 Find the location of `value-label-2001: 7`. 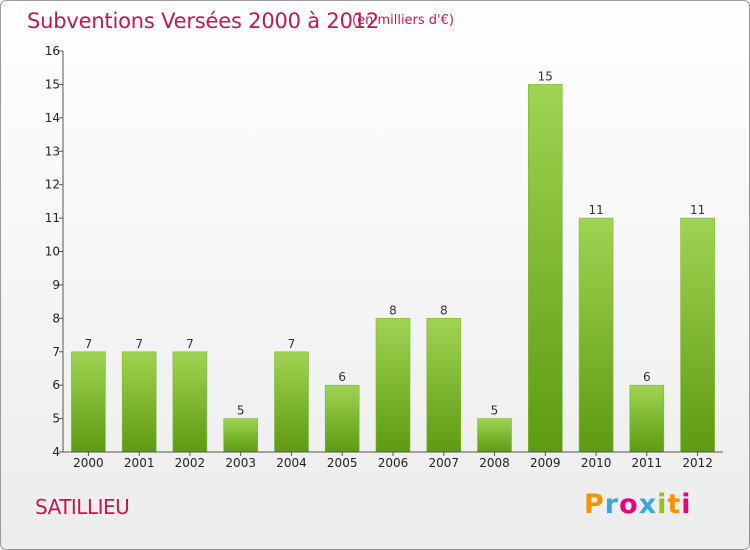

value-label-2001: 7 is located at coordinates (139, 344).